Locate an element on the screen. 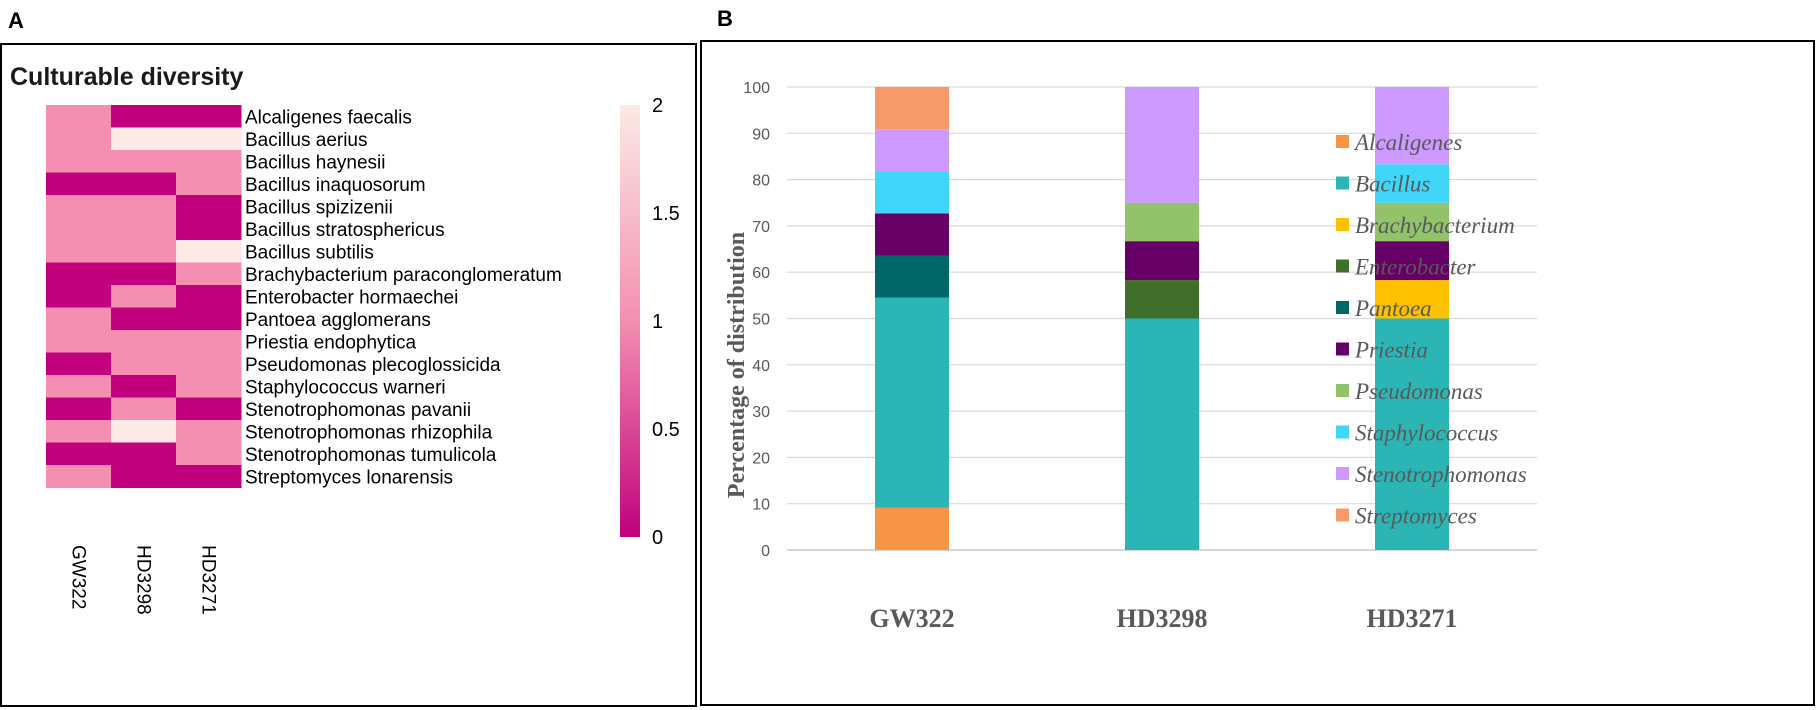  heatmap-row-label: Stenotrophomonas pavanii is located at coordinates (358, 410).